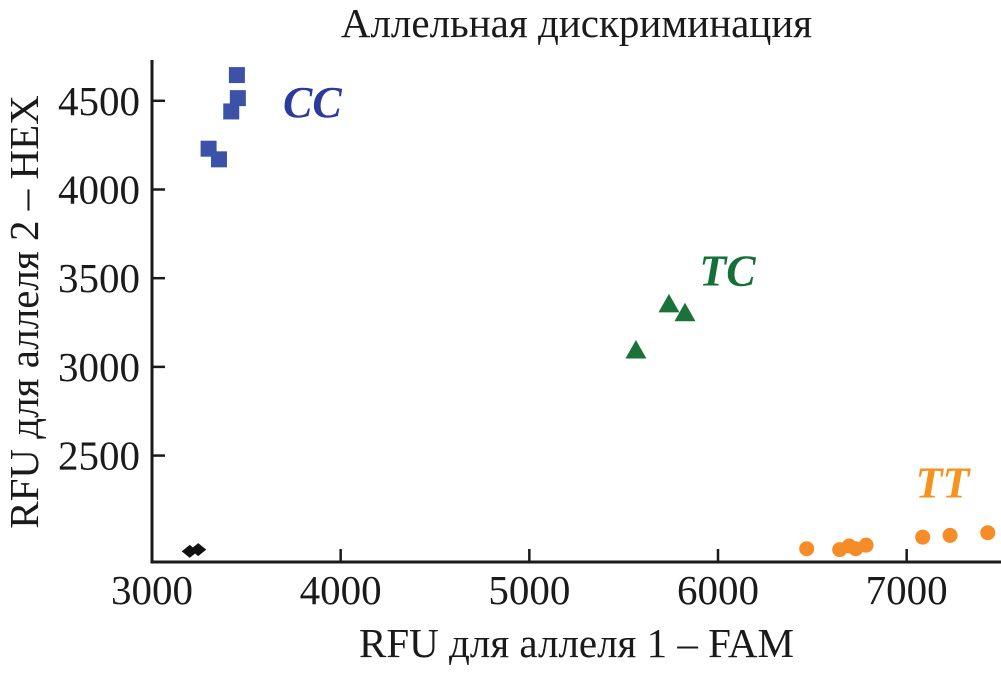 The width and height of the screenshot is (1001, 674). Describe the element at coordinates (718, 590) in the screenshot. I see `x-tick-label-6000: 6000` at that location.